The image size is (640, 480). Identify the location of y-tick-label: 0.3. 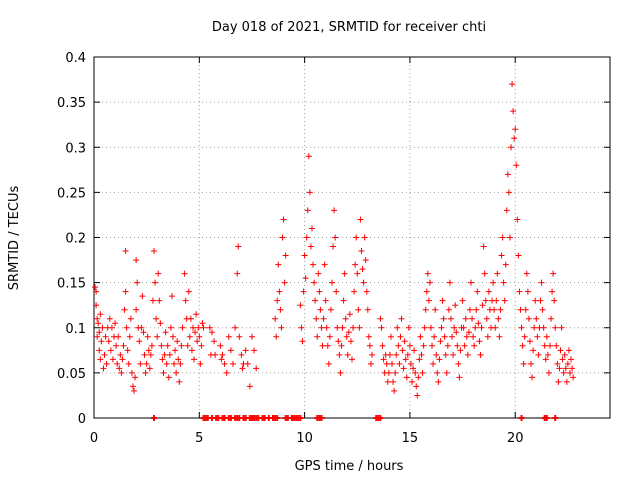
(75, 148).